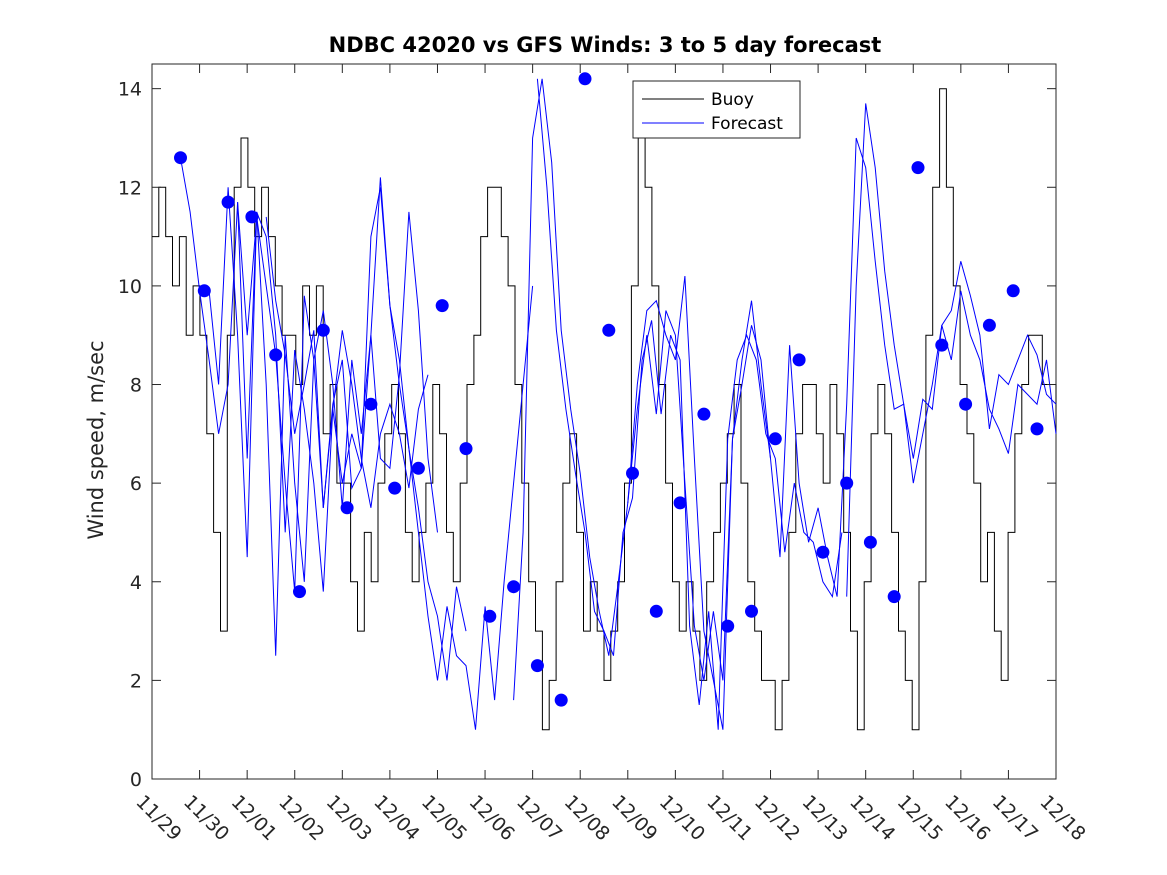 Image resolution: width=1167 pixels, height=875 pixels. I want to click on y-tick-label: 8, so click(136, 386).